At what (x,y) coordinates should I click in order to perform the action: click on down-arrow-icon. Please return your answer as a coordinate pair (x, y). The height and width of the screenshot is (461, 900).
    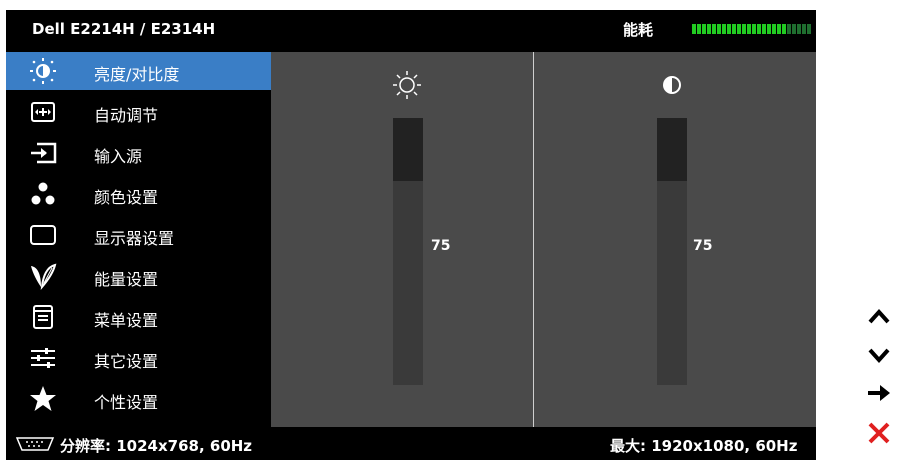
    Looking at the image, I should click on (879, 355).